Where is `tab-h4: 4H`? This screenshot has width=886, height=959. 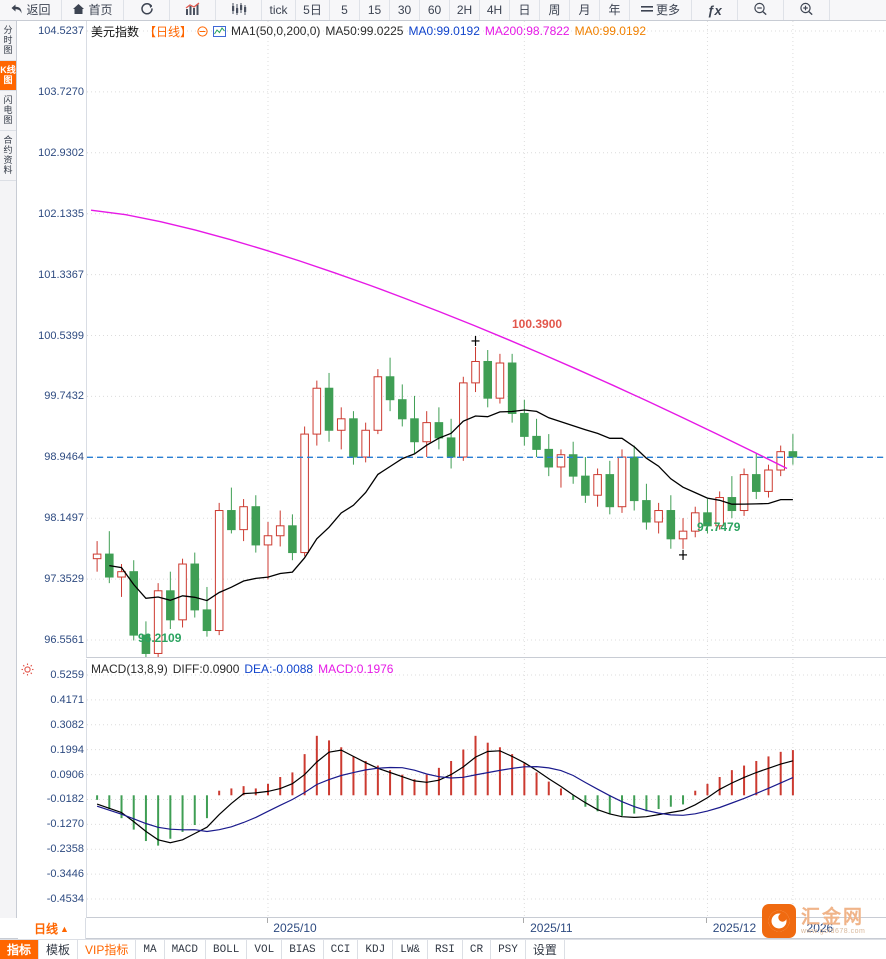 tab-h4: 4H is located at coordinates (495, 10).